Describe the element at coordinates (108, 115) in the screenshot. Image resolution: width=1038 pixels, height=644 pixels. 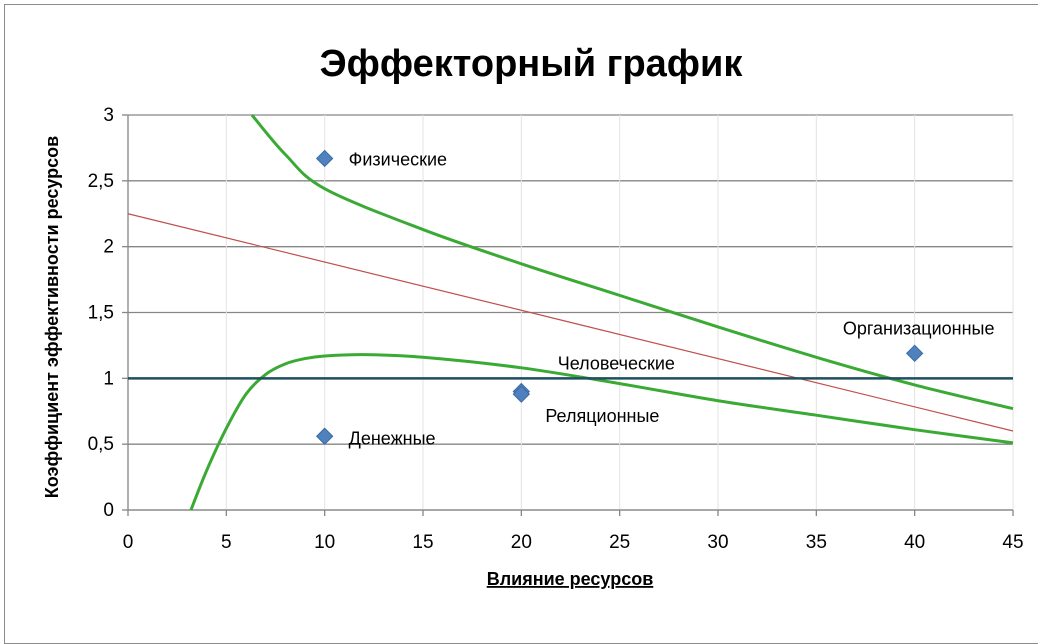
I see `y-tick-label: 3` at that location.